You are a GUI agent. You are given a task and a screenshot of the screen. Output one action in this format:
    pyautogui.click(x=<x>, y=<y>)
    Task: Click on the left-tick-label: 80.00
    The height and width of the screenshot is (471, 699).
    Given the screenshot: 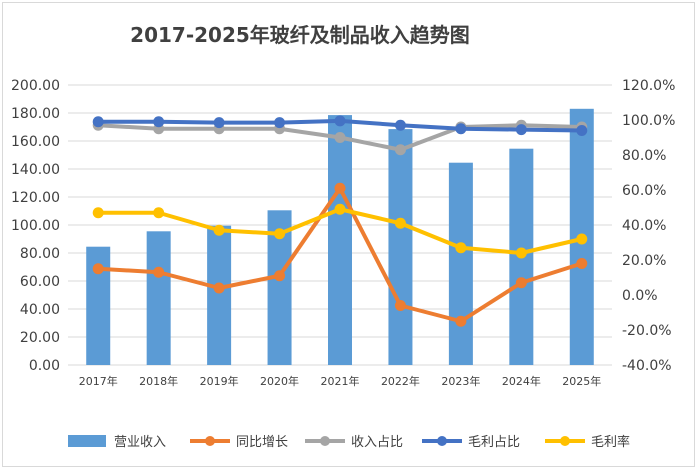 What is the action you would take?
    pyautogui.click(x=40, y=254)
    